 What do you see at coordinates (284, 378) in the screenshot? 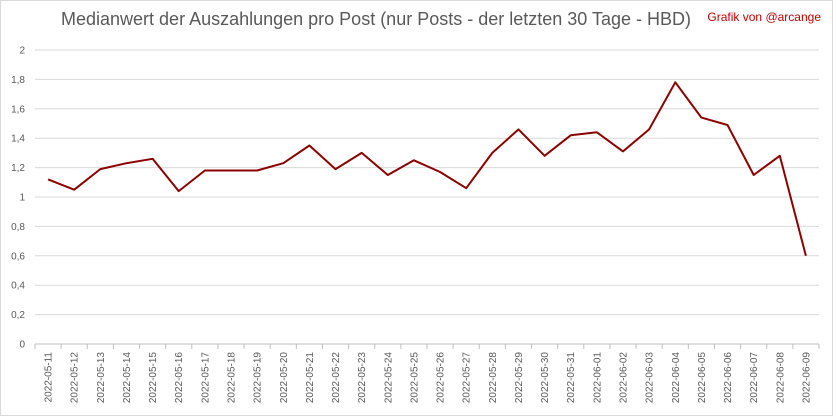
I see `x-tick-label: 2022-05-20` at bounding box center [284, 378].